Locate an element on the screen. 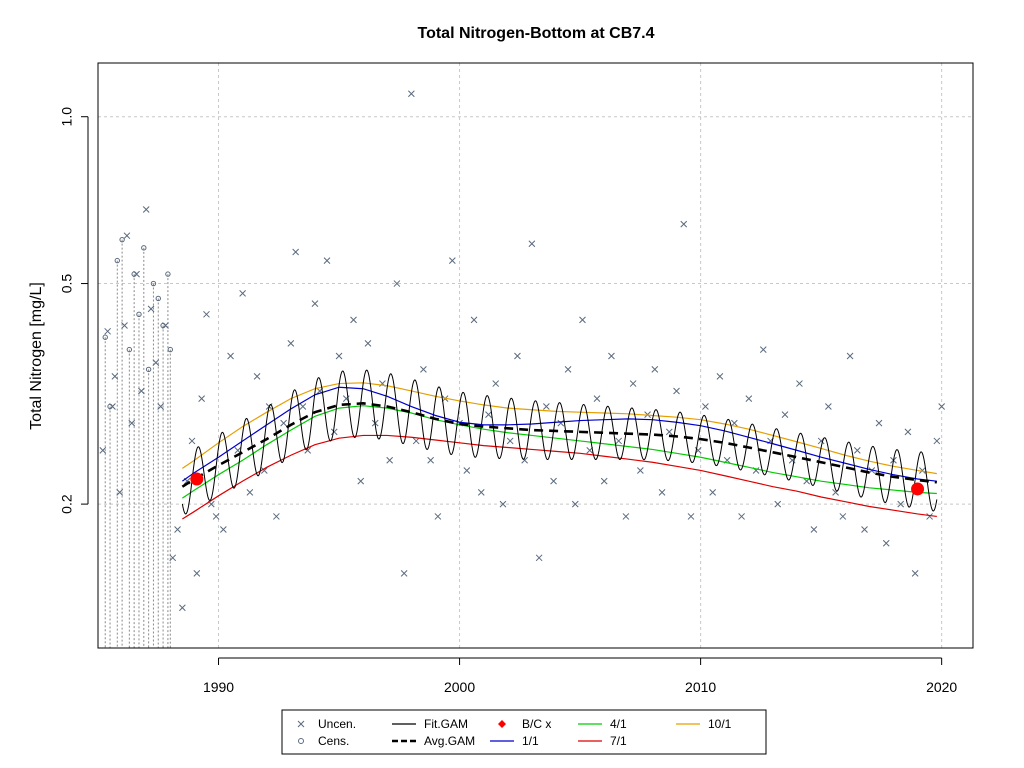  legend-box is located at coordinates (524, 732).